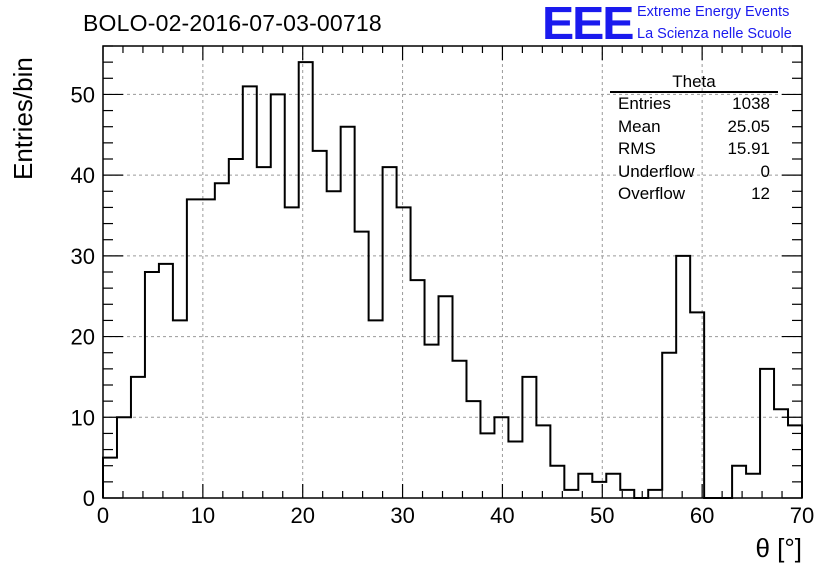  Describe the element at coordinates (83, 337) in the screenshot. I see `y-tick-label: 20` at that location.